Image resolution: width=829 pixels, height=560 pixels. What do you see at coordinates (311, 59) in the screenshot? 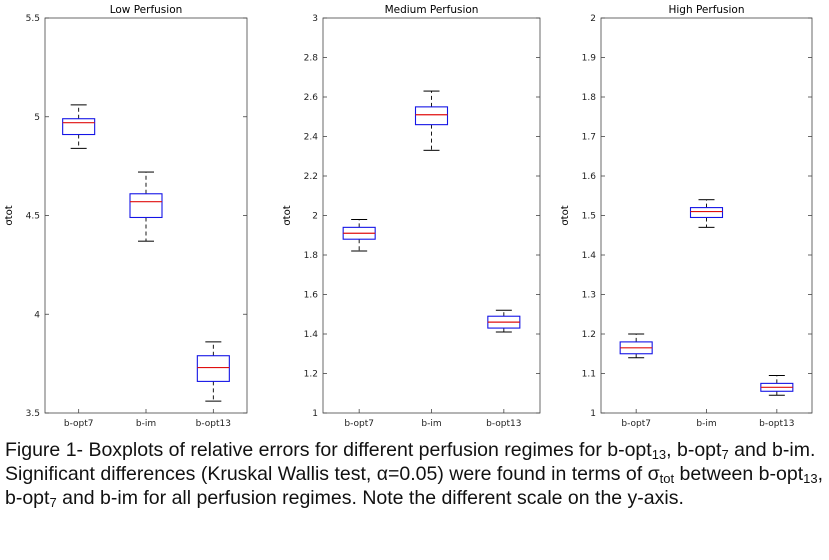
I see `y-tick-label: 2.8` at bounding box center [311, 59].